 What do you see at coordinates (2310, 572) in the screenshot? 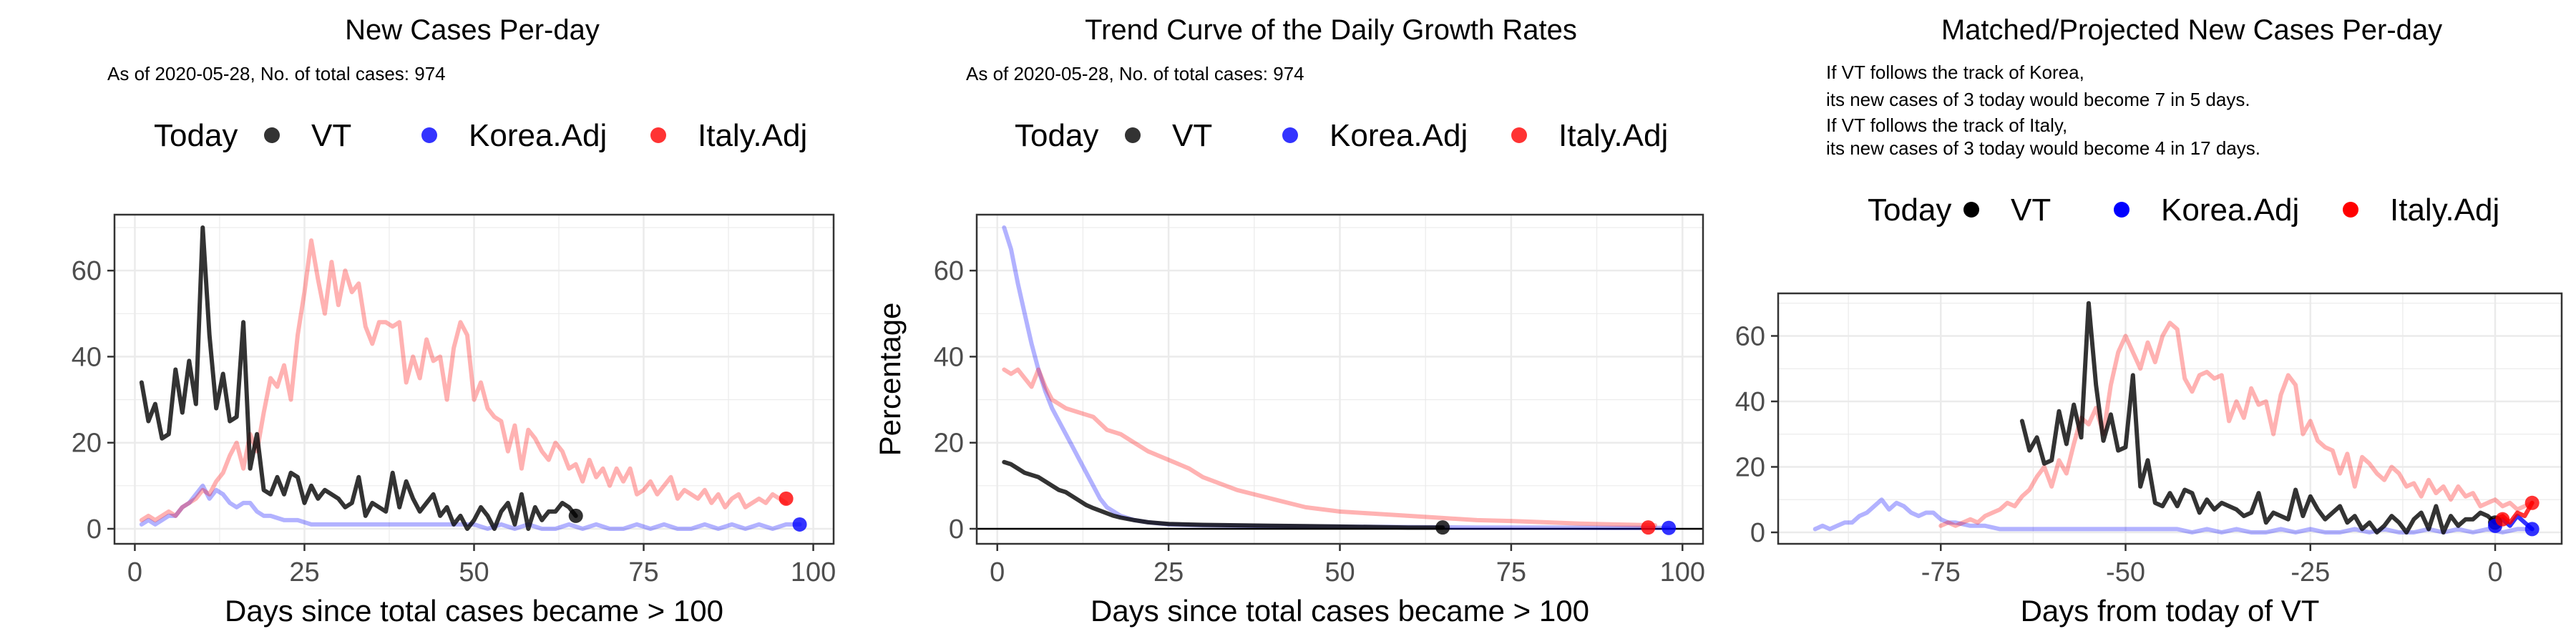
I see `x-tick-label: -25` at bounding box center [2310, 572].